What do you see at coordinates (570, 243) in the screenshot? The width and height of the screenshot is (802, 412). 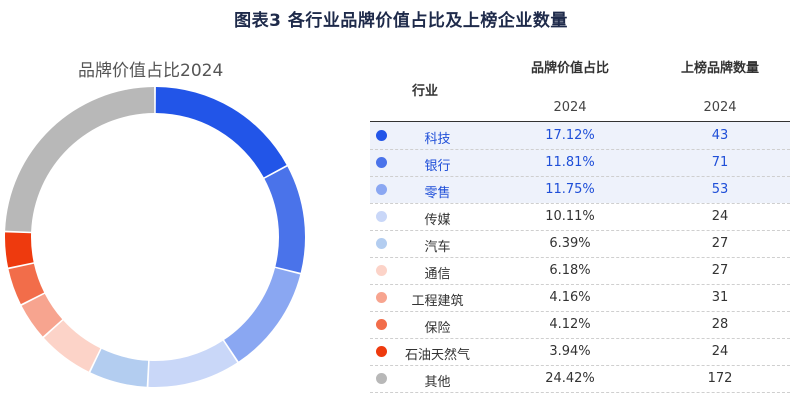 I see `row-share: 6.39%` at bounding box center [570, 243].